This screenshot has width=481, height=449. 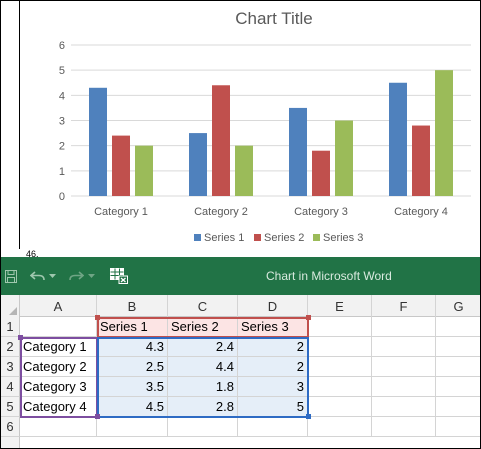 I want to click on cell-f5, so click(x=404, y=407).